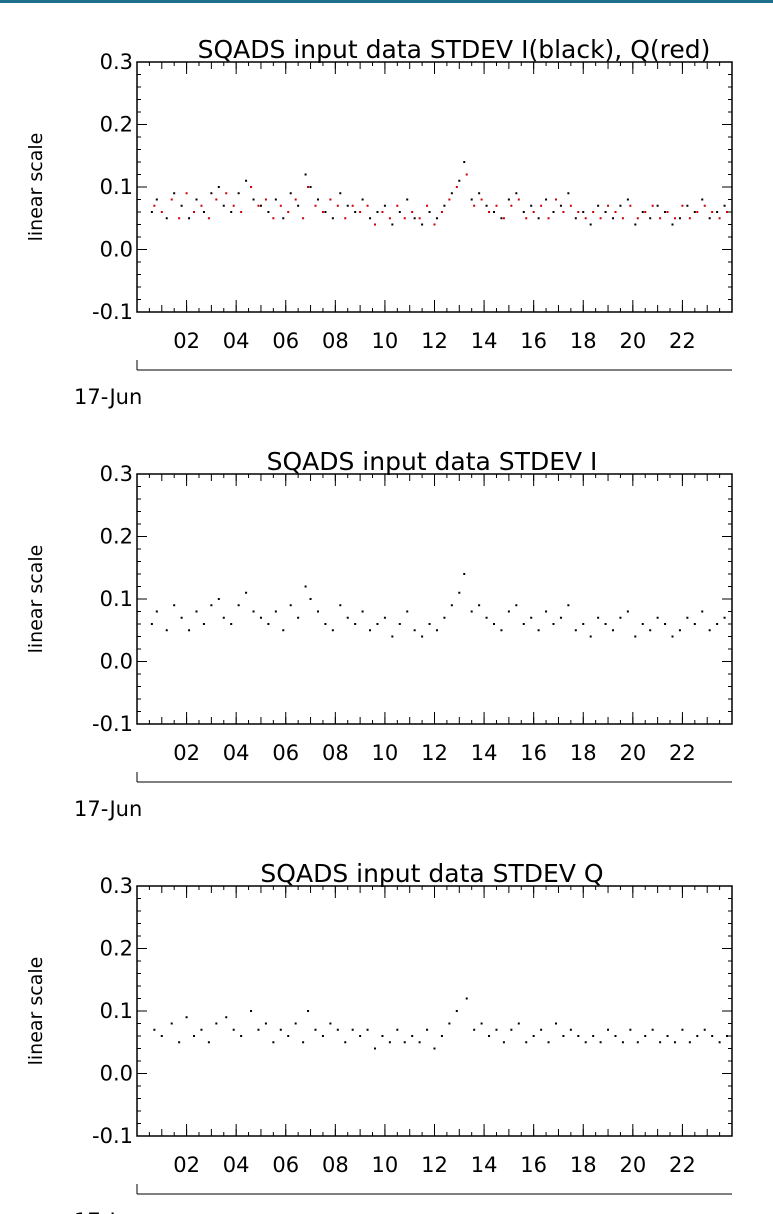 The height and width of the screenshot is (1214, 773). What do you see at coordinates (112, 312) in the screenshot?
I see `y-tick-label: -0.1` at bounding box center [112, 312].